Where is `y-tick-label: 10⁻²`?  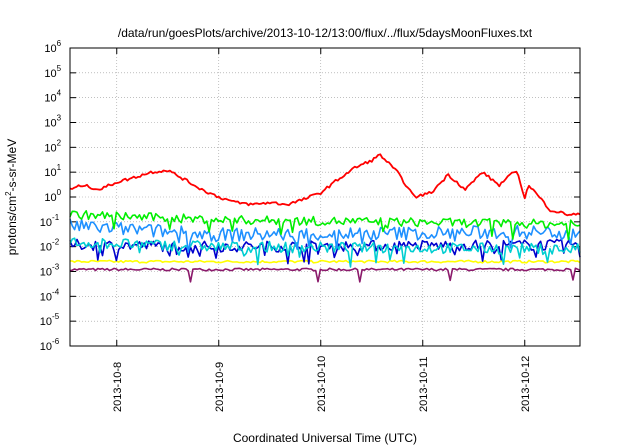 y-tick-label: 10⁻² is located at coordinates (50, 246).